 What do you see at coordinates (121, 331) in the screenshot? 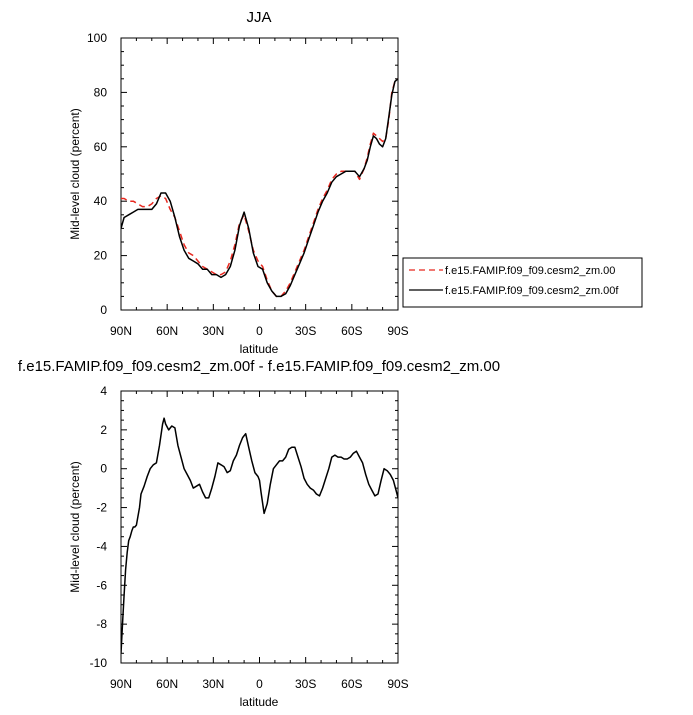
I see `top-x-tick-label: 90N` at bounding box center [121, 331].